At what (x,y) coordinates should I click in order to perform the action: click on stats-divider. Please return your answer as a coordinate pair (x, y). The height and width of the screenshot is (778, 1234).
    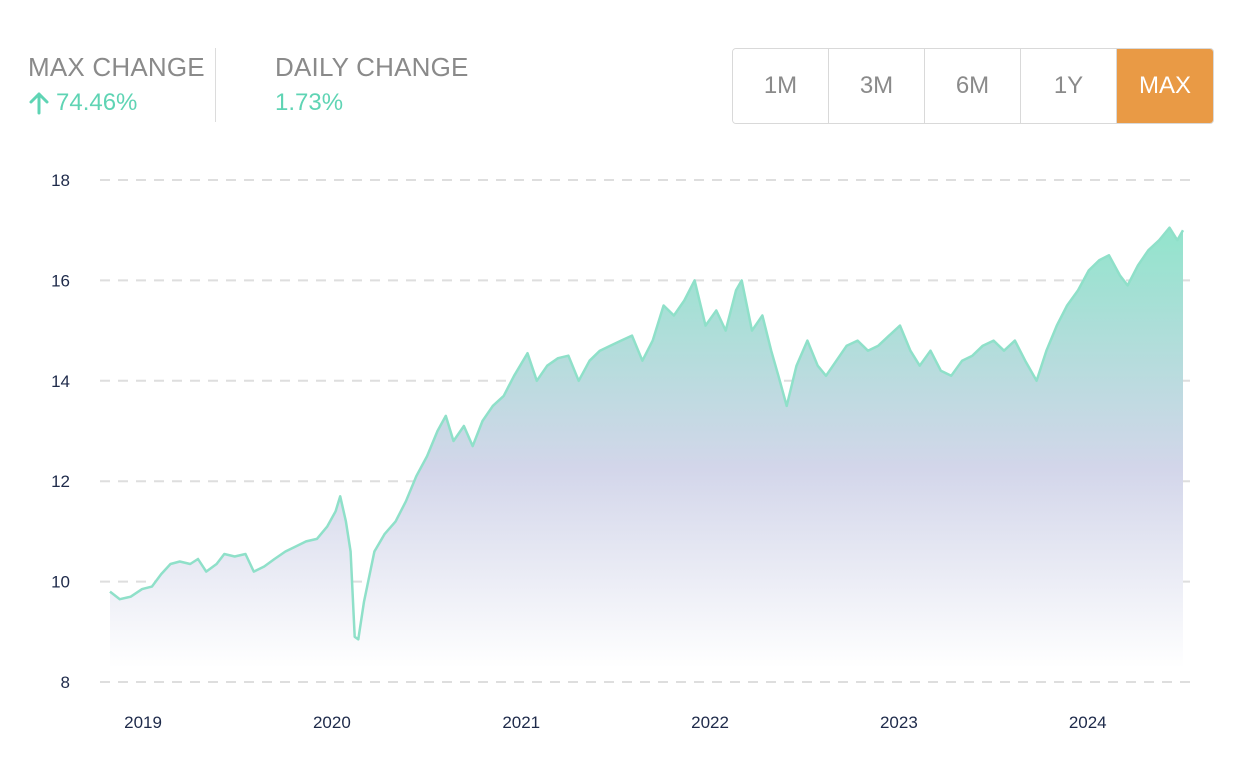
    Looking at the image, I should click on (215, 85).